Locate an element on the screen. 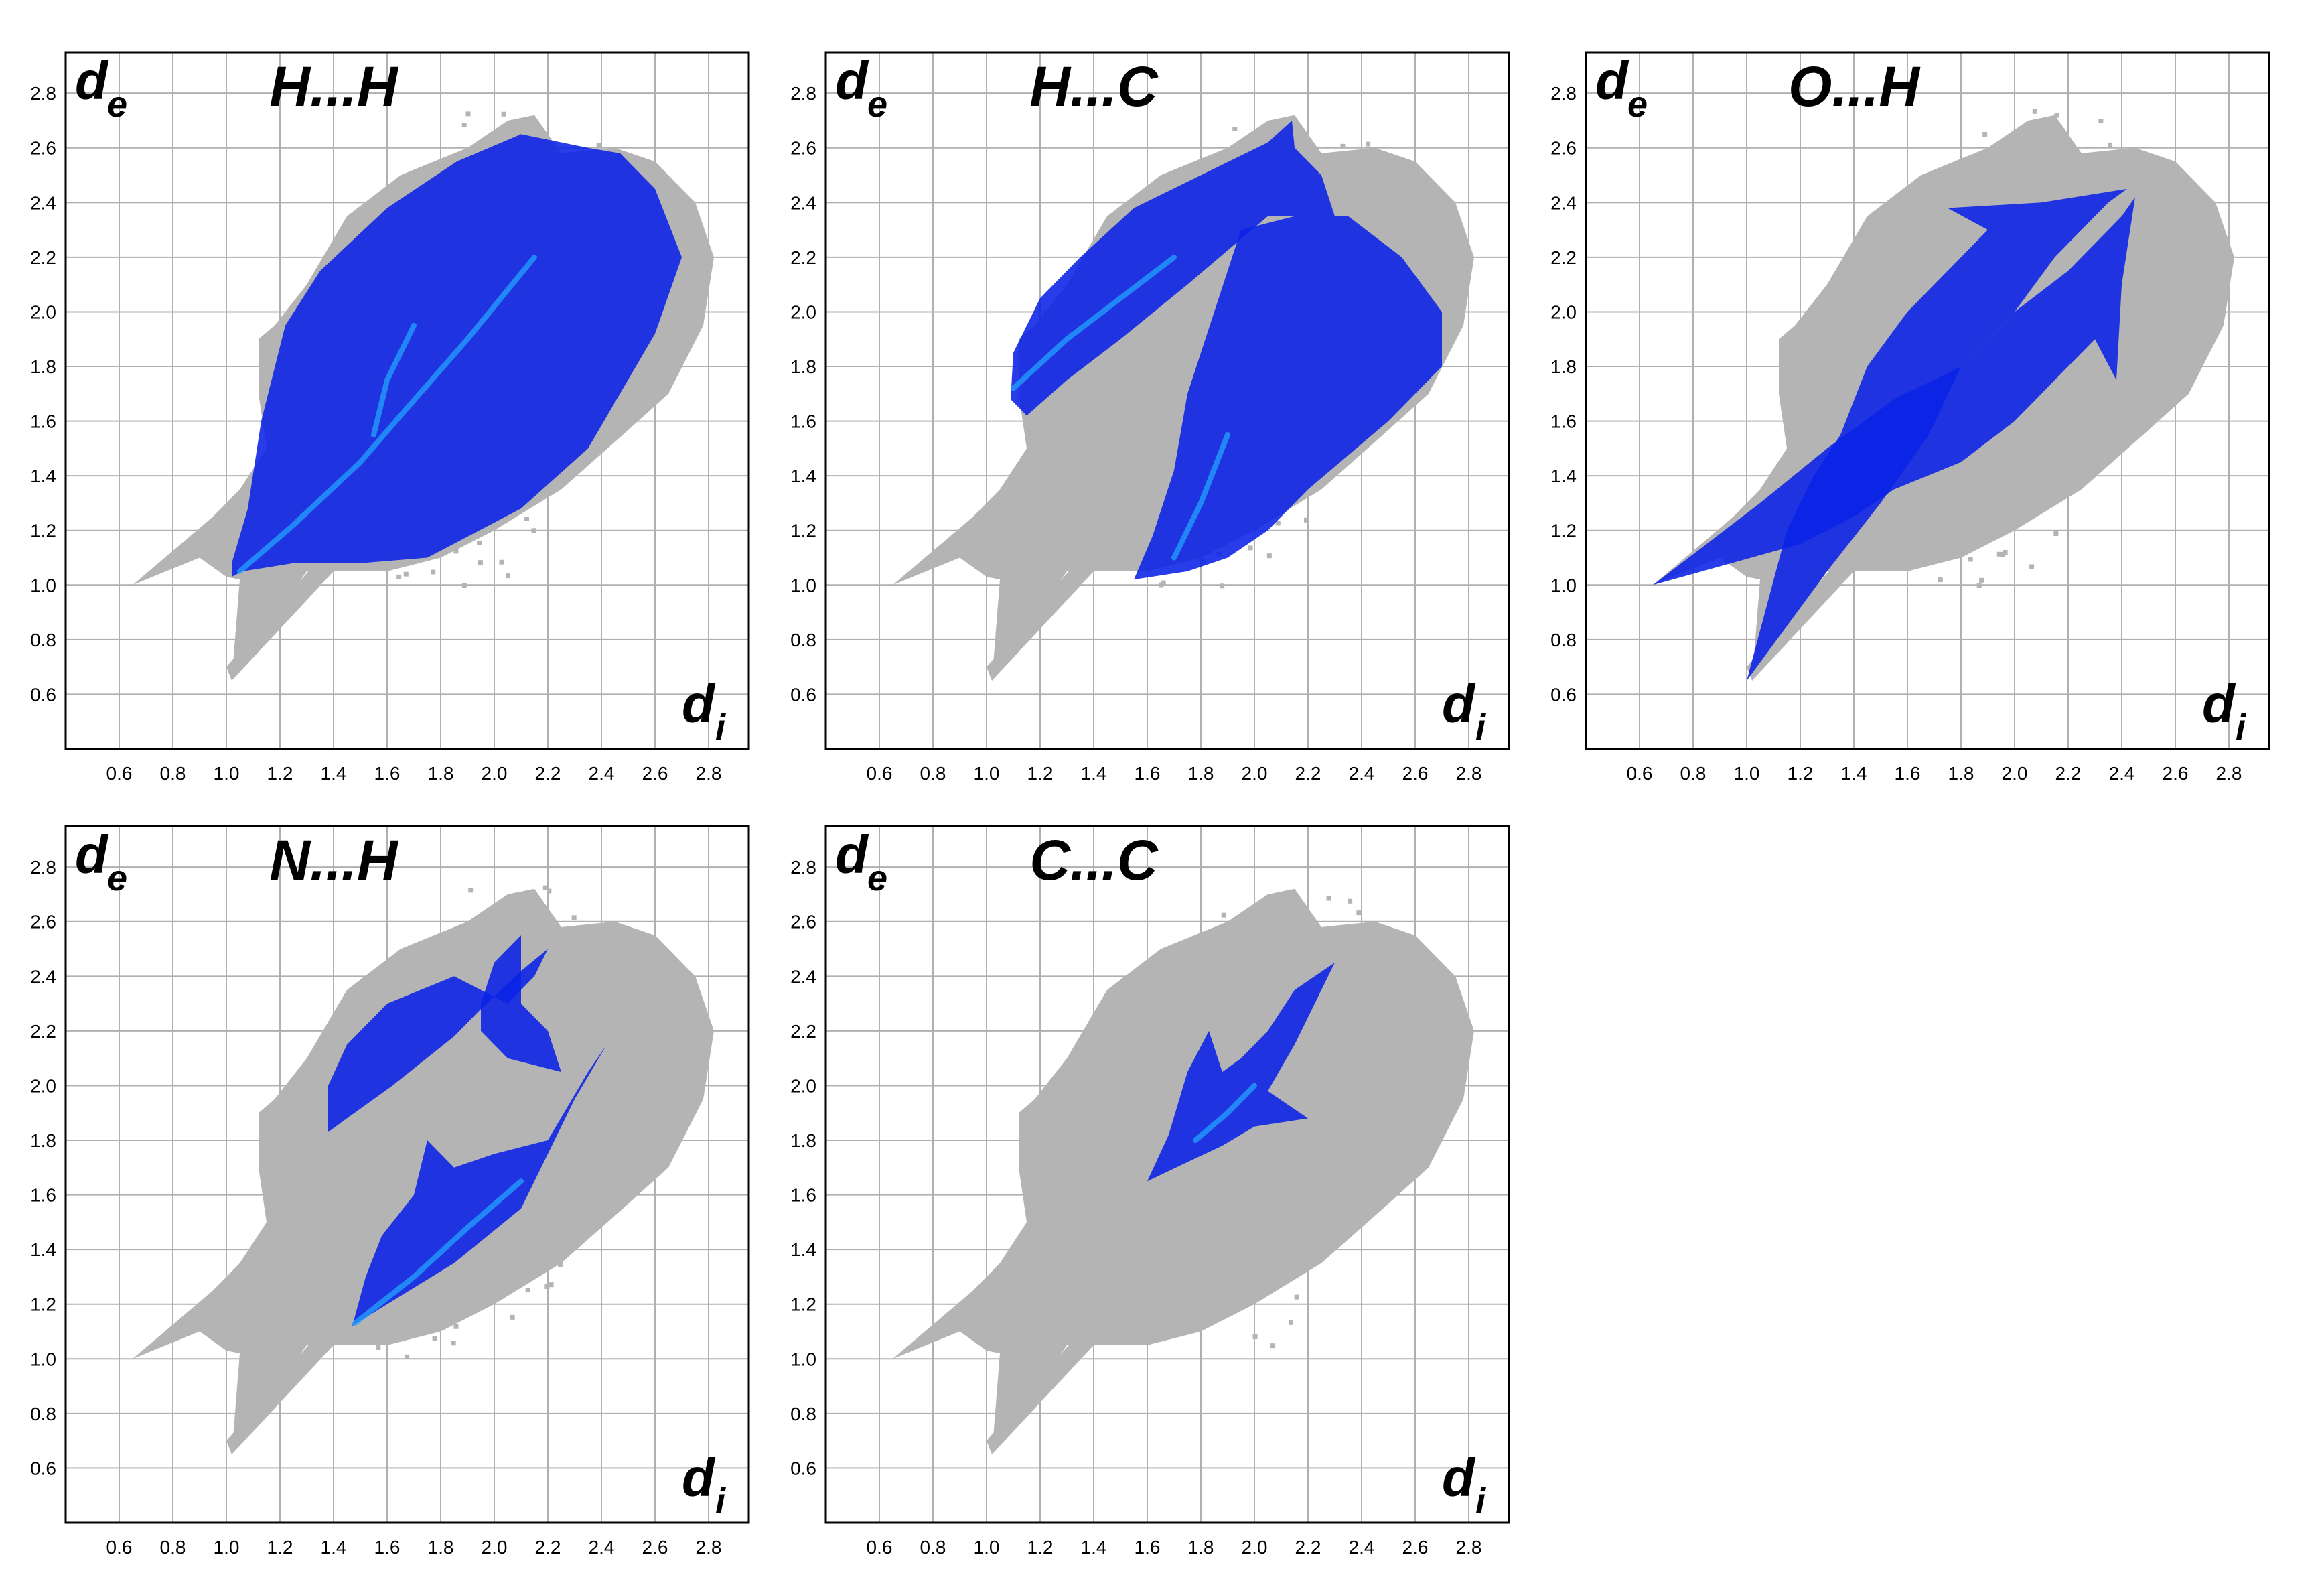 The width and height of the screenshot is (2324, 1579). y-tick-label: 1.0 is located at coordinates (803, 585).